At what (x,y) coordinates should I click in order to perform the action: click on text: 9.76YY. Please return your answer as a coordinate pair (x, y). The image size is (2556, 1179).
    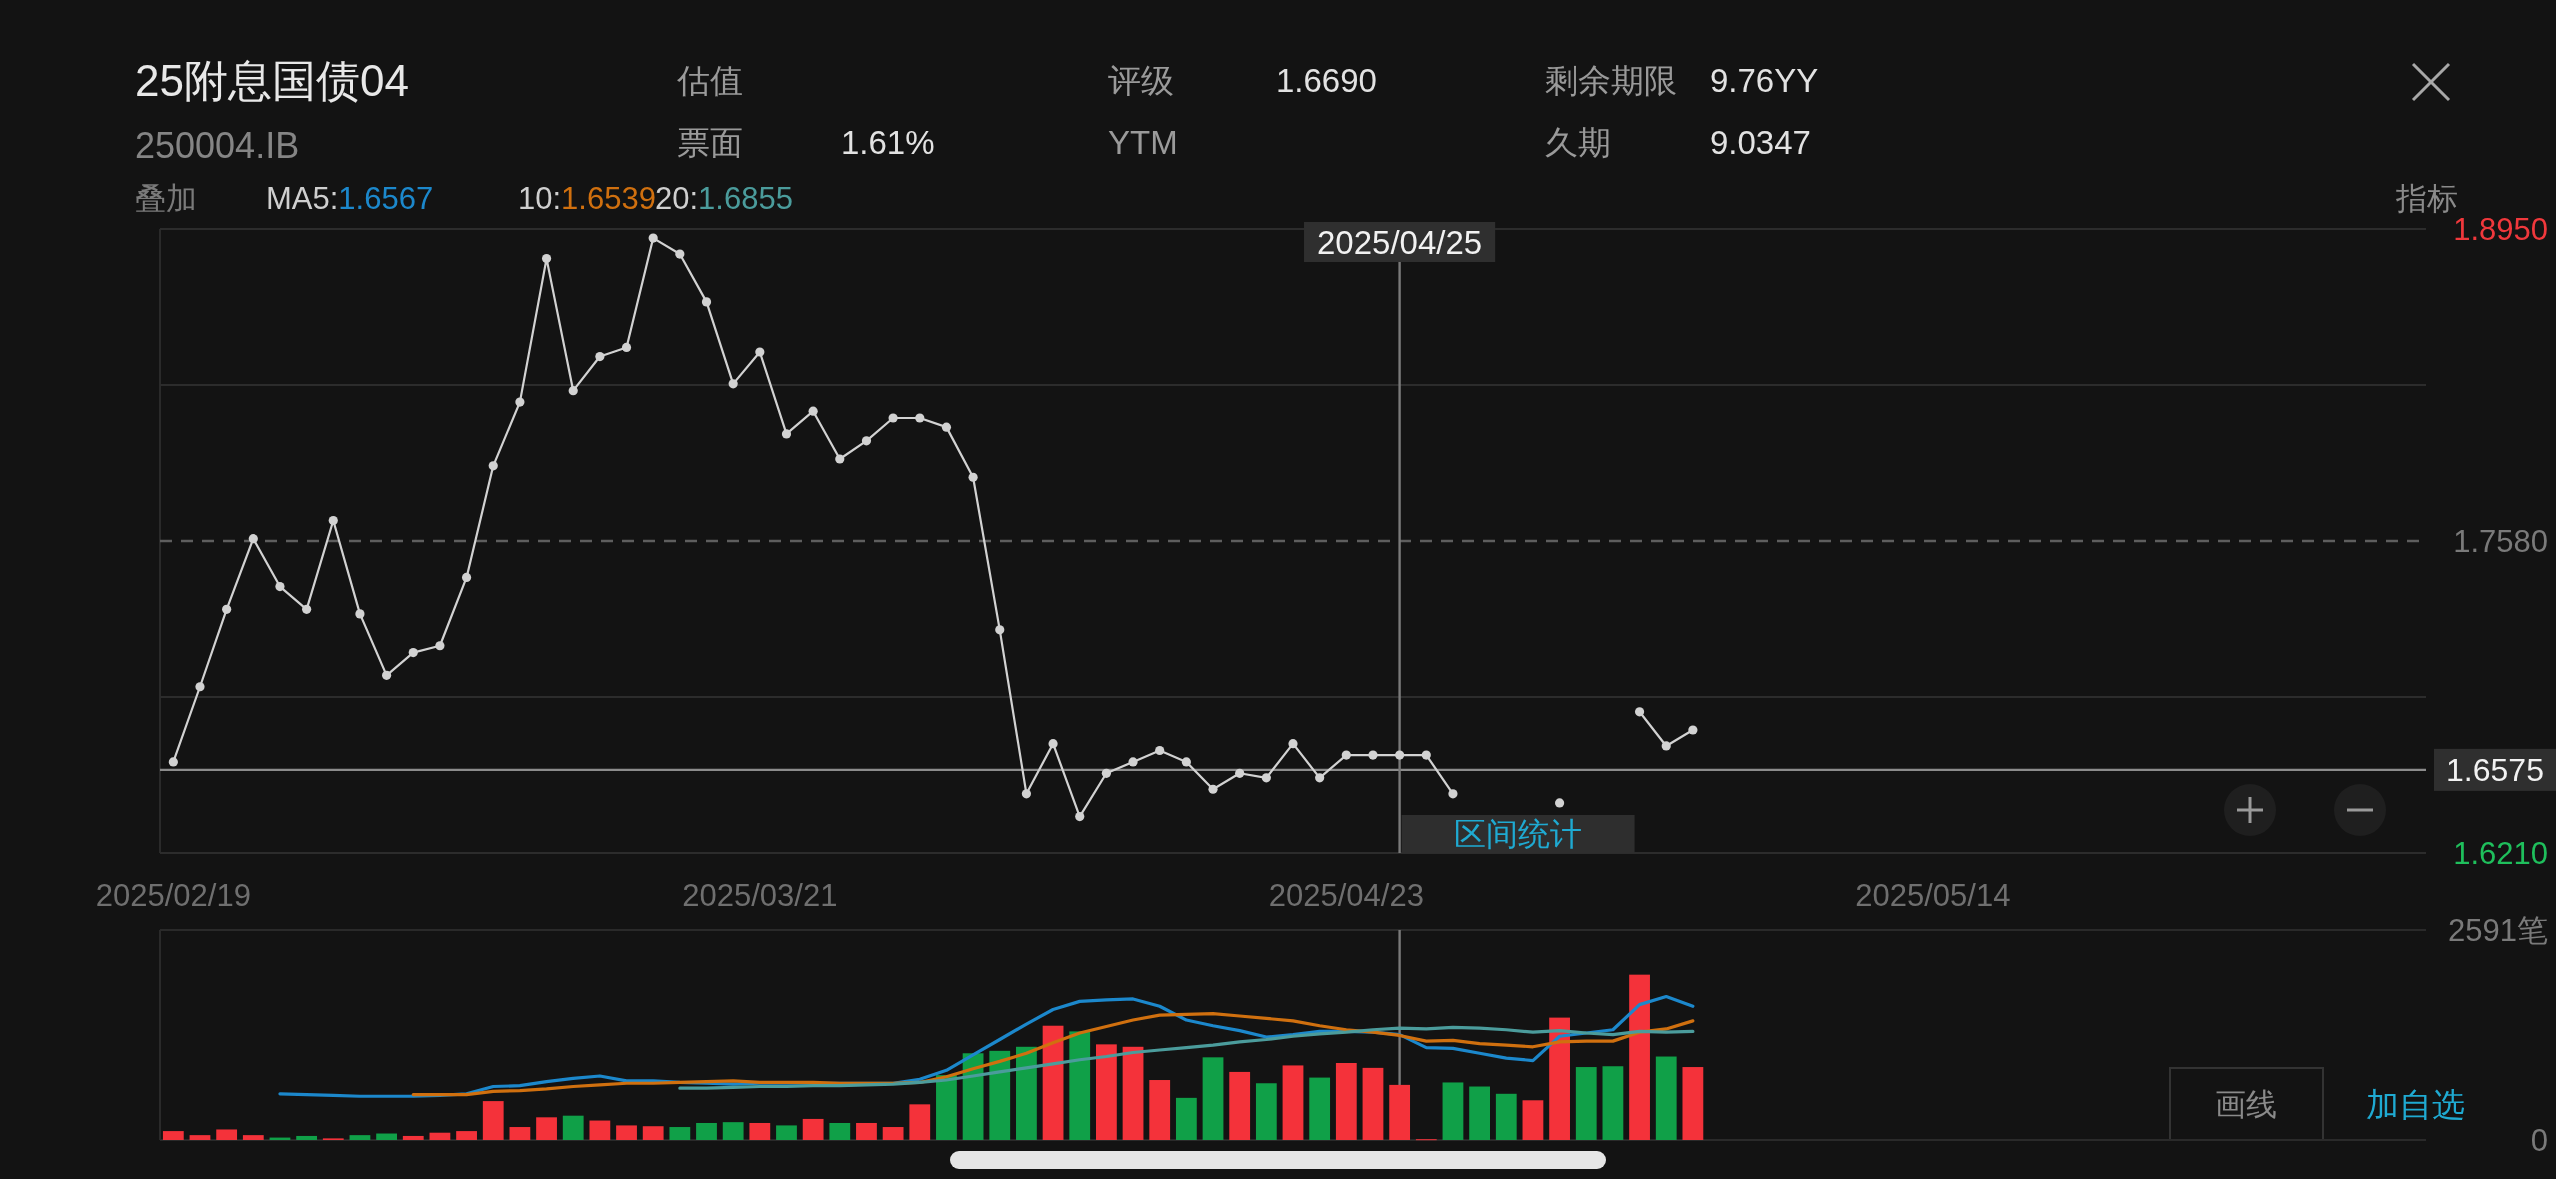
    Looking at the image, I should click on (1764, 80).